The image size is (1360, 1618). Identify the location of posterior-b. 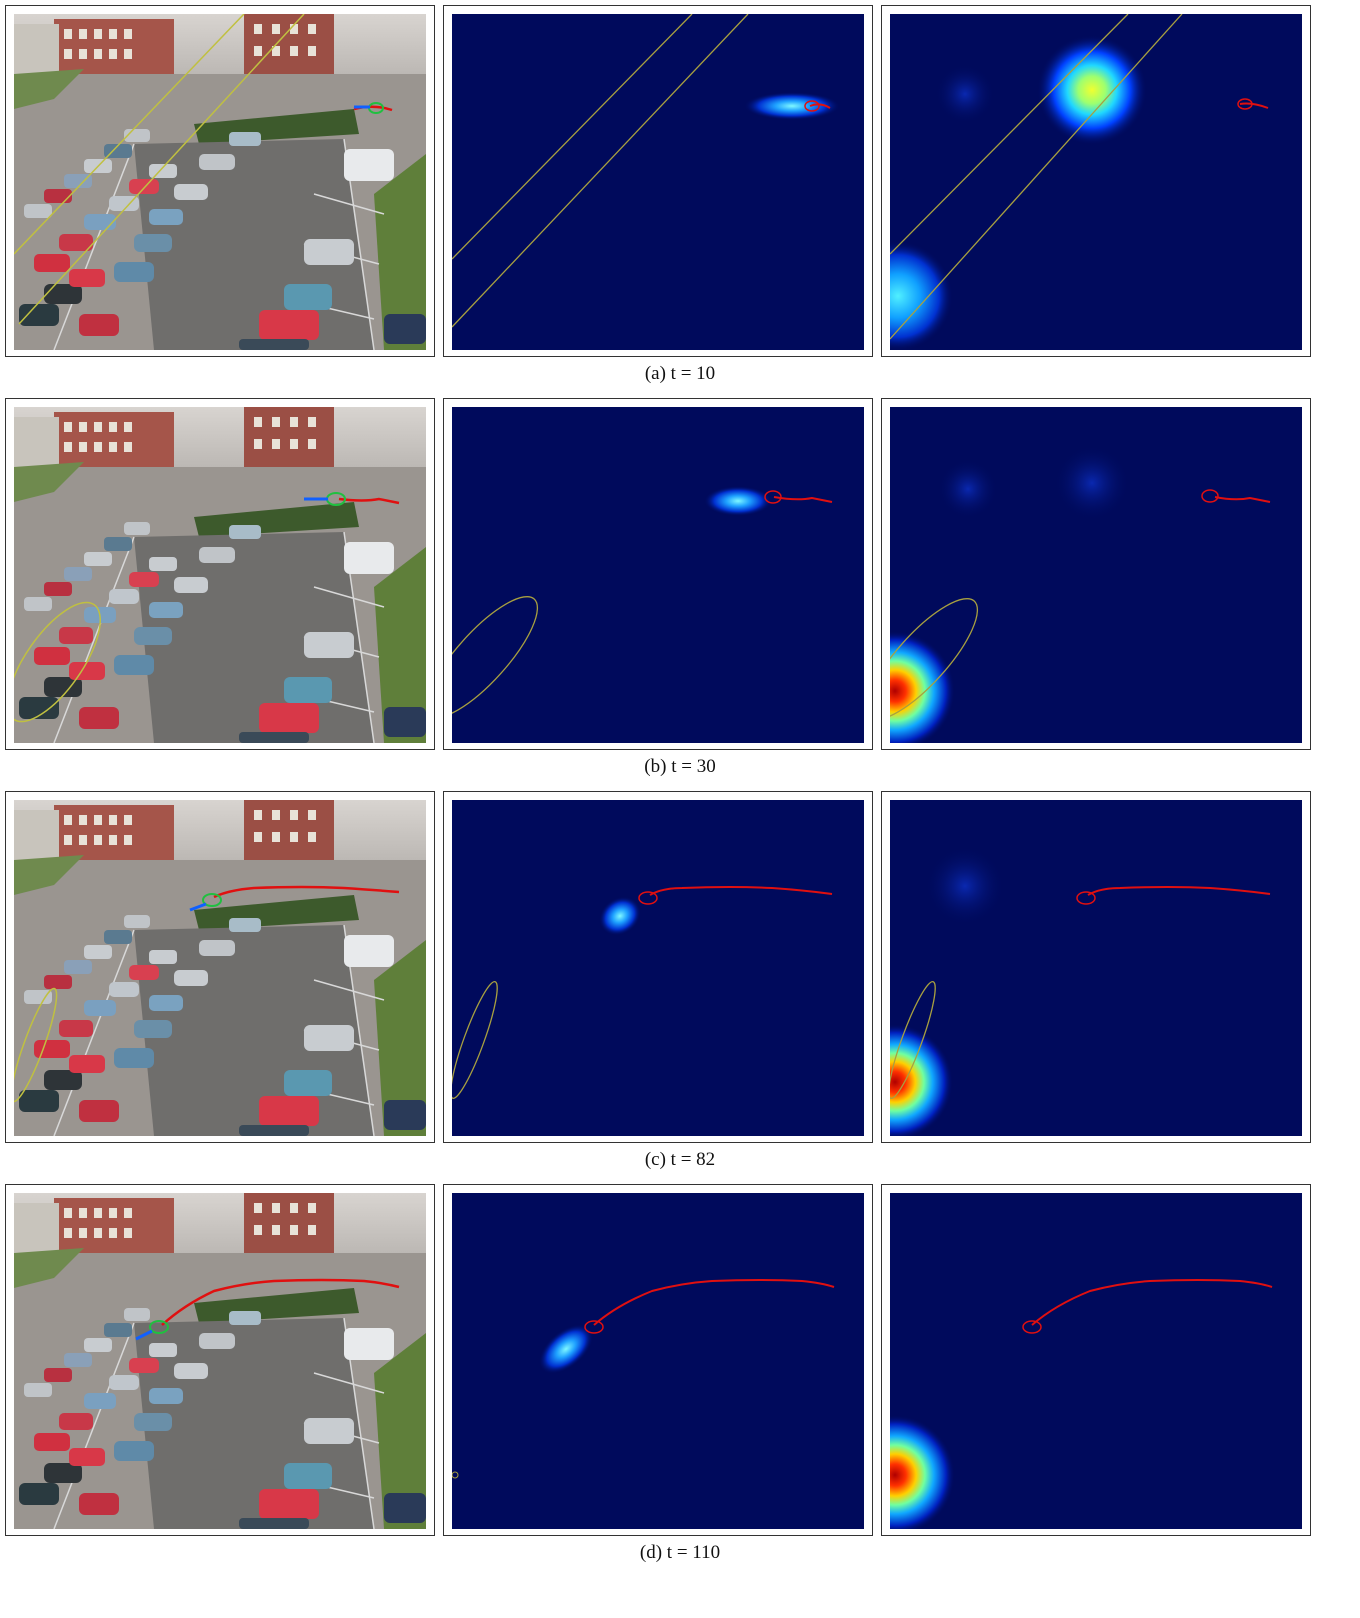
(1096, 575).